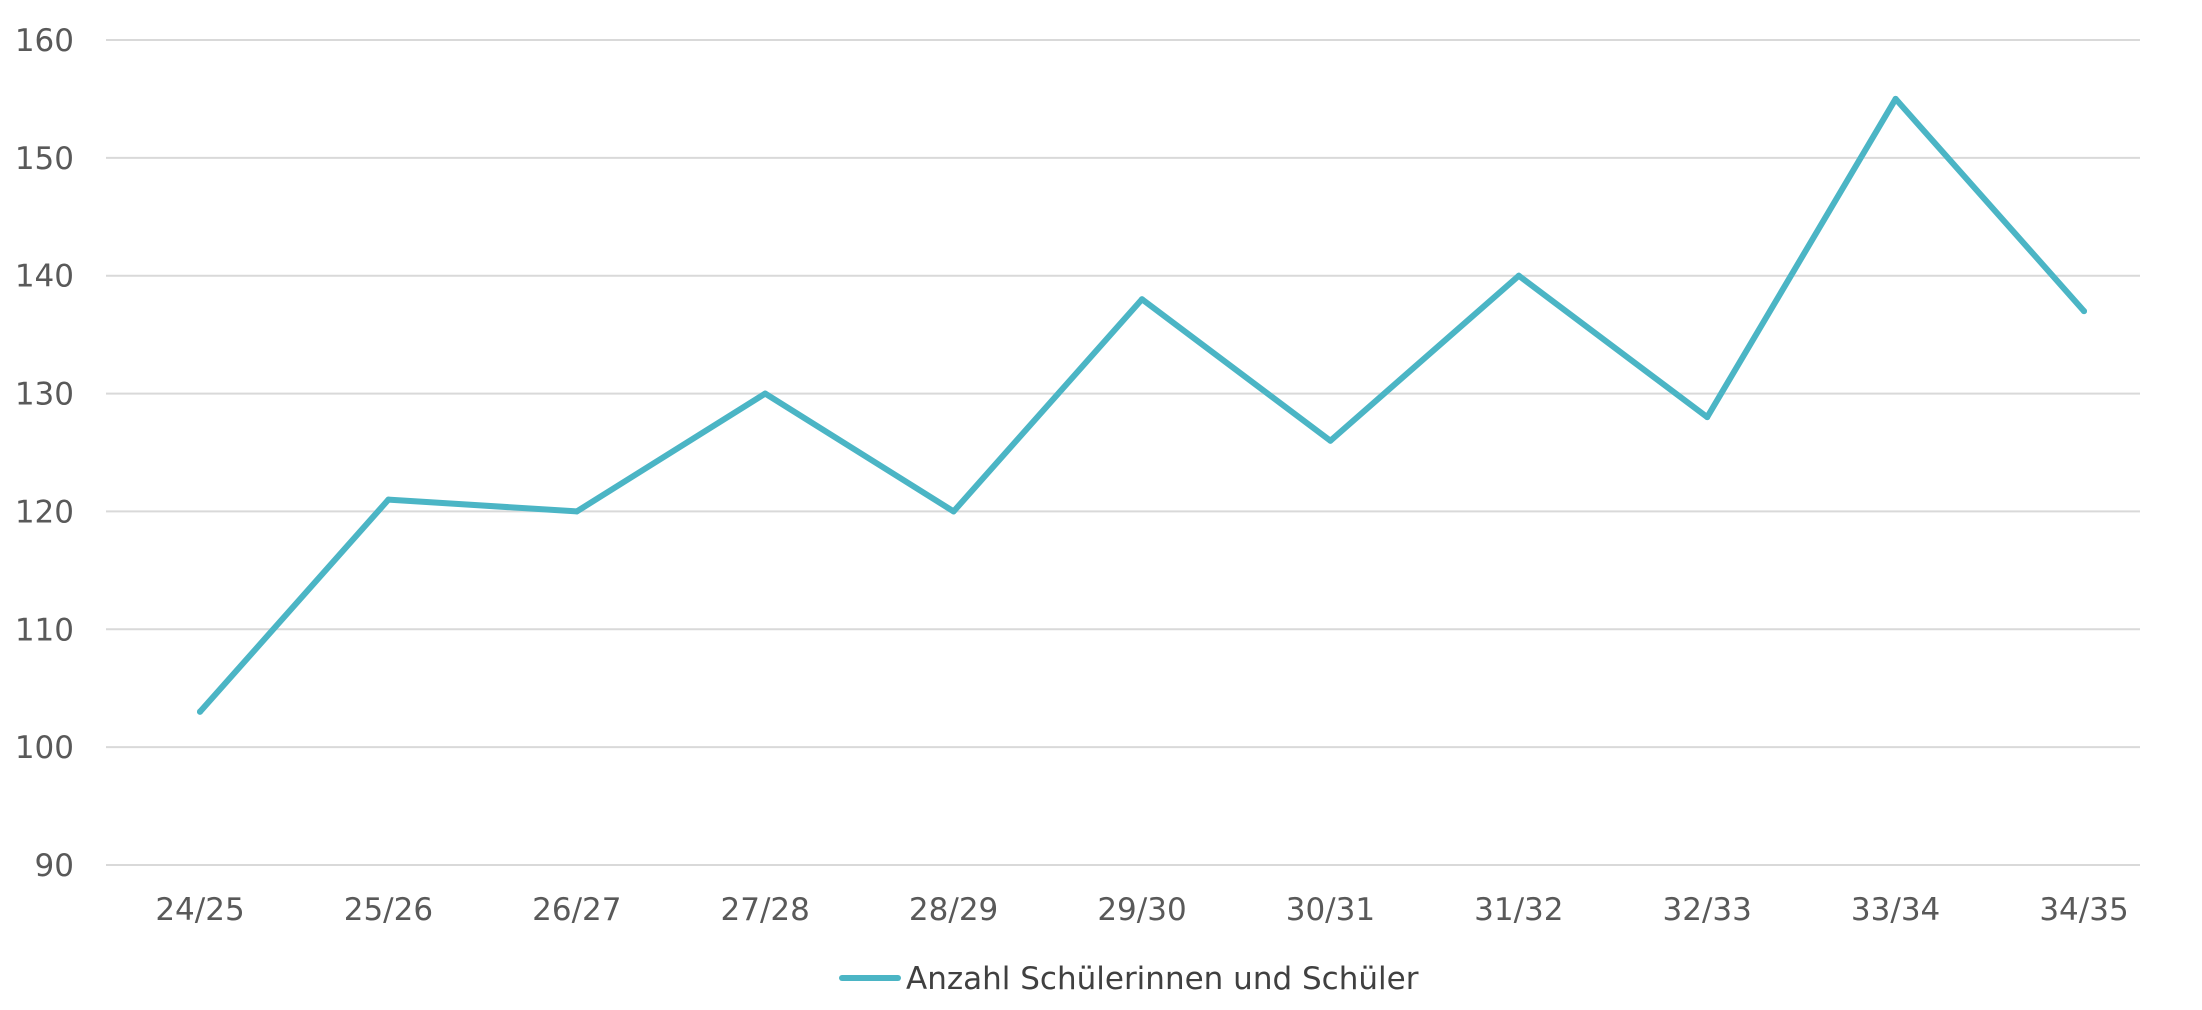 The width and height of the screenshot is (2202, 1010). Describe the element at coordinates (1162, 979) in the screenshot. I see `legend-label: Anzahl Schülerinnen und Schüler` at that location.